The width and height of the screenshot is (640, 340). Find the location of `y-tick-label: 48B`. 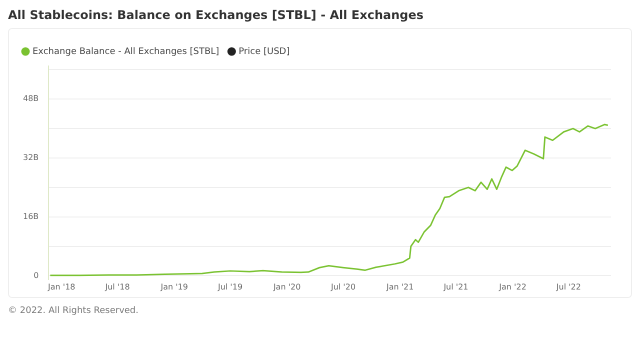

y-tick-label: 48B is located at coordinates (30, 99).